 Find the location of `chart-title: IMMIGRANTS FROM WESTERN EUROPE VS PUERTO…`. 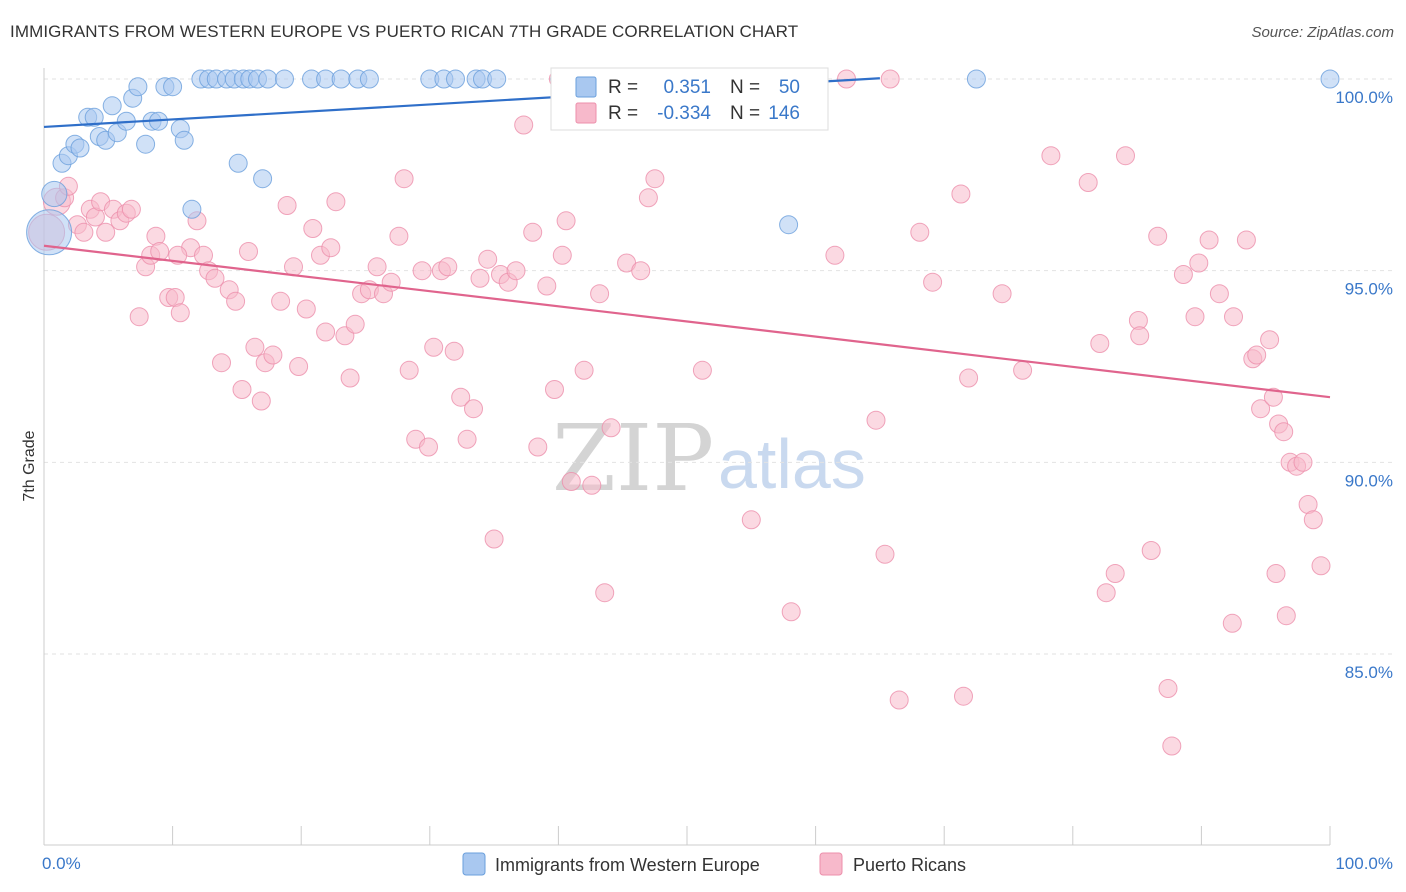

chart-title: IMMIGRANTS FROM WESTERN EUROPE VS PUERTO… is located at coordinates (404, 31).